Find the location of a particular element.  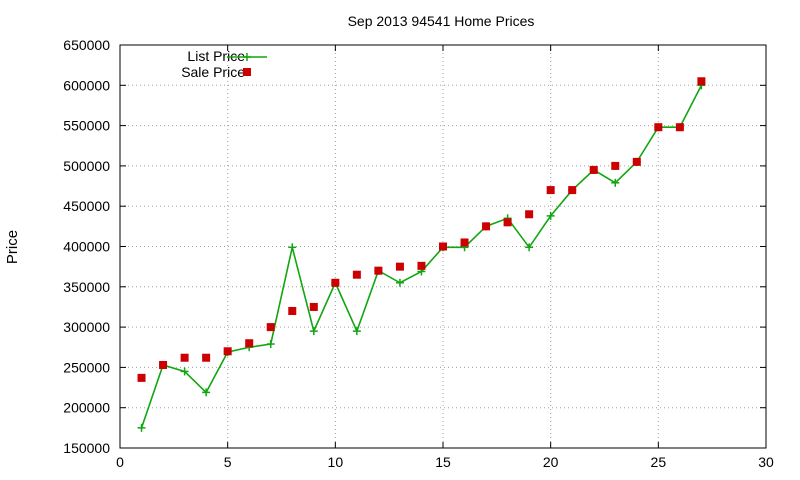

y-tick-label: 550000 is located at coordinates (86, 126).